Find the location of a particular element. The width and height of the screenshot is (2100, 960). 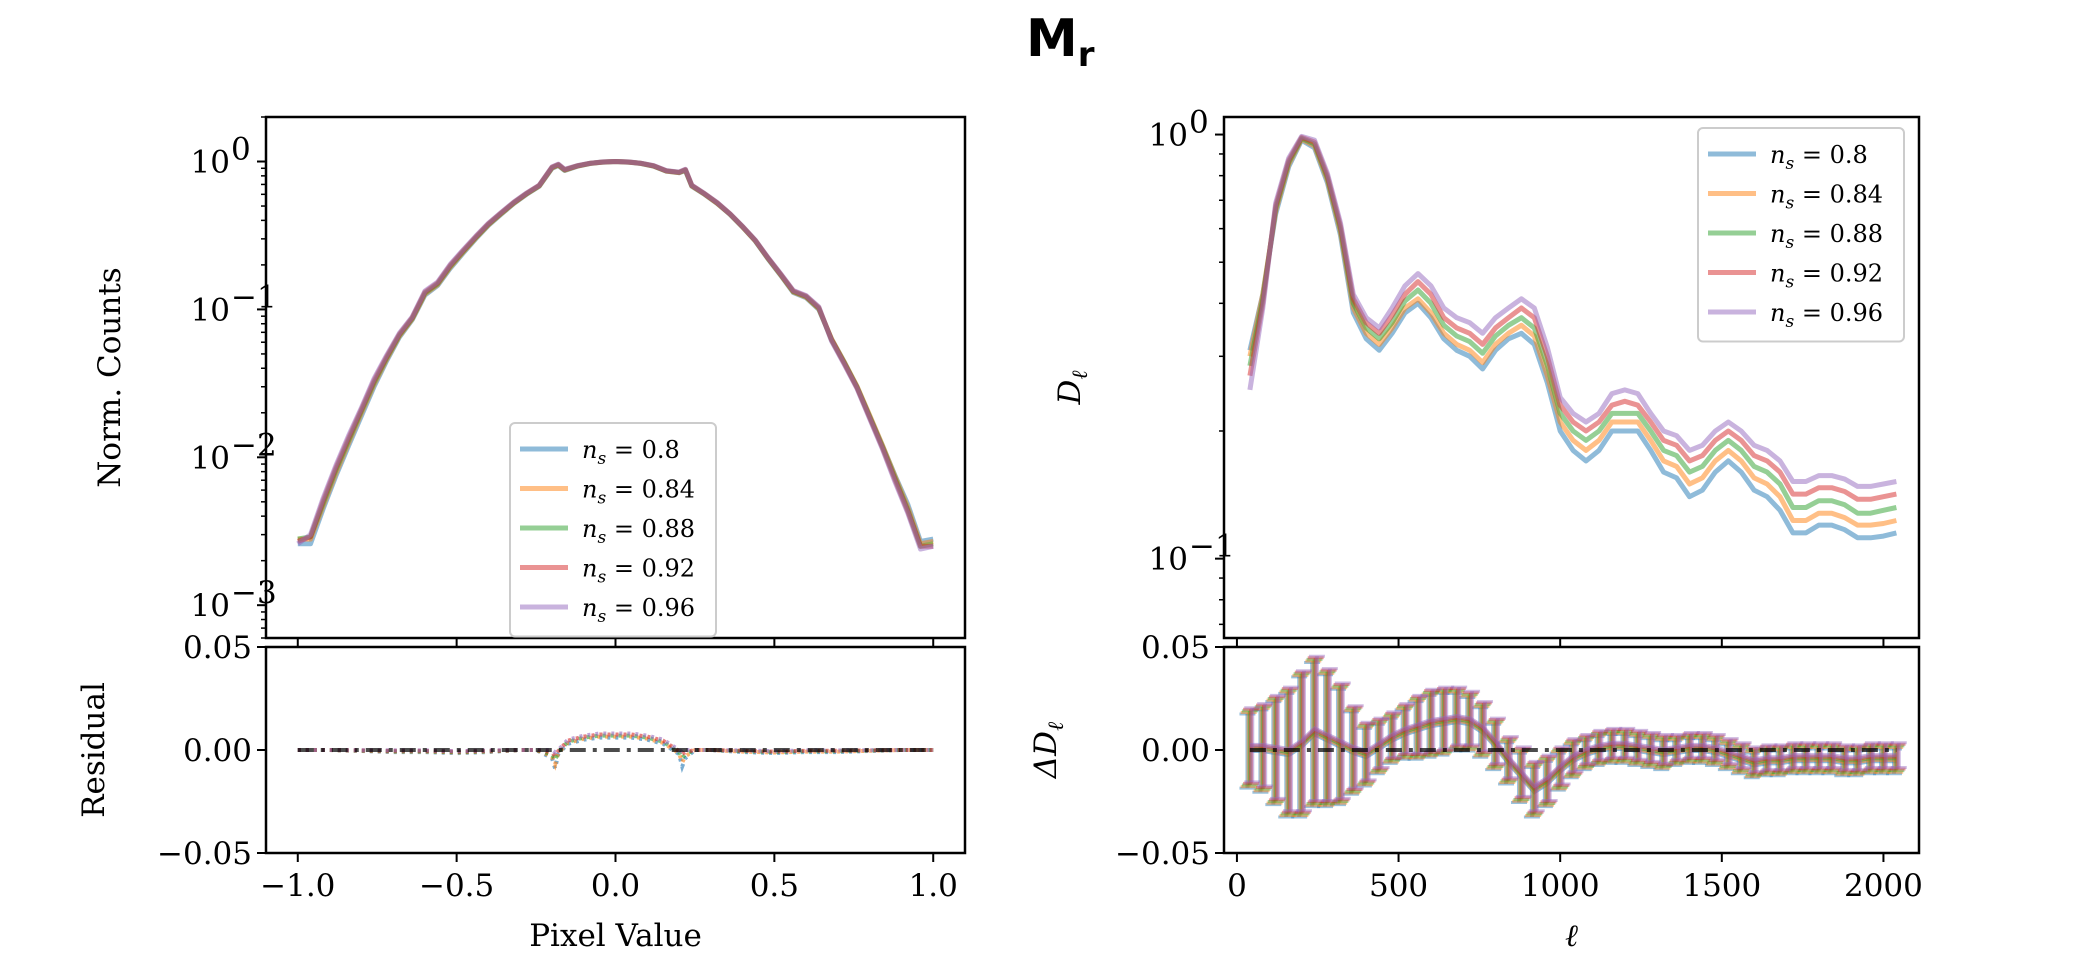

pixel-residual-ylabel: Residual is located at coordinates (94, 750).